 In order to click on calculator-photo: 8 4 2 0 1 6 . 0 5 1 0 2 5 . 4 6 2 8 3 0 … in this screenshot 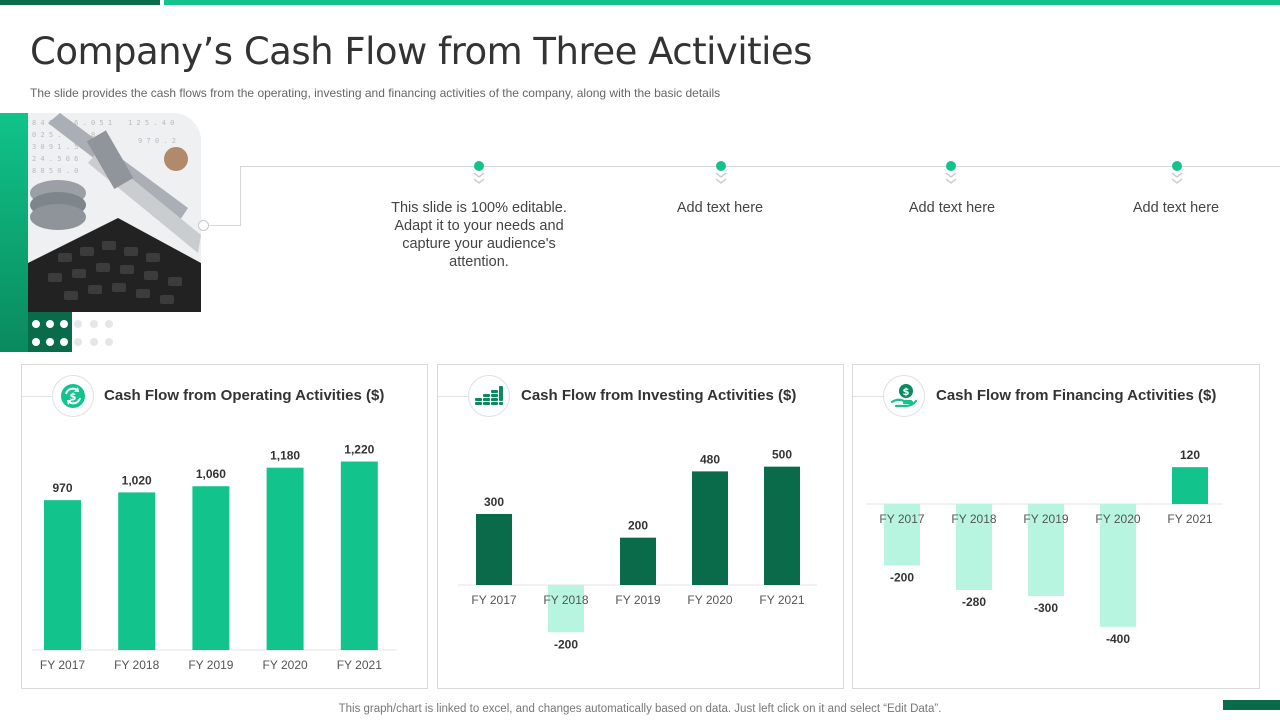, I will do `click(114, 212)`.